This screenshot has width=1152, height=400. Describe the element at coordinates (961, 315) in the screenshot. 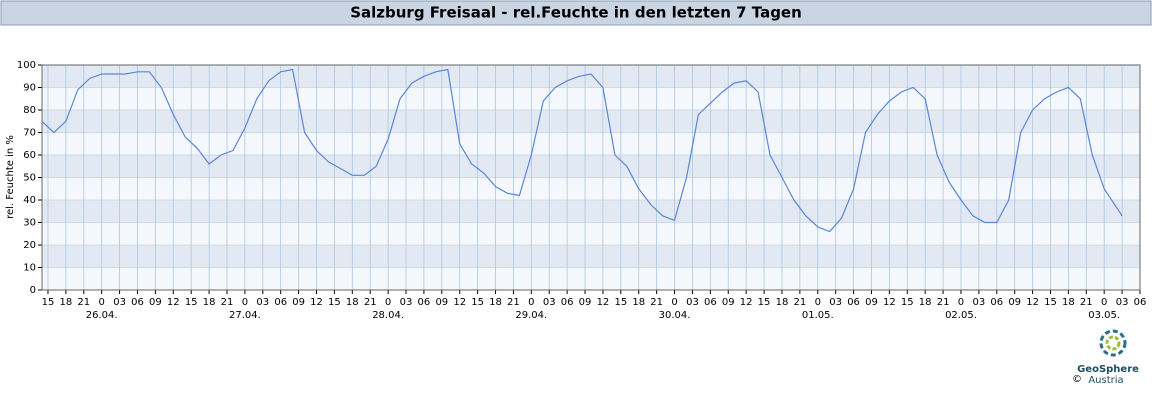

I see `date-label: 02.05.` at that location.